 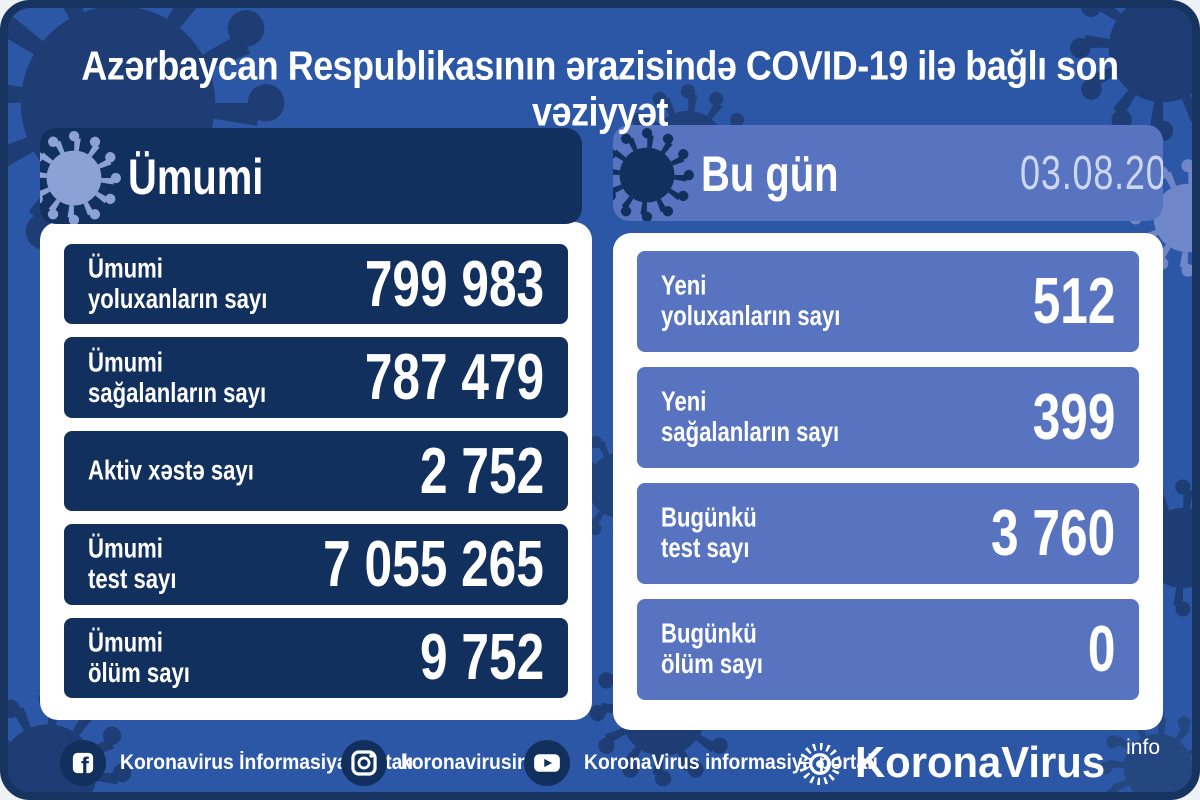 What do you see at coordinates (888, 173) in the screenshot?
I see `right-panel-header: Bu gün 03.08.2022` at bounding box center [888, 173].